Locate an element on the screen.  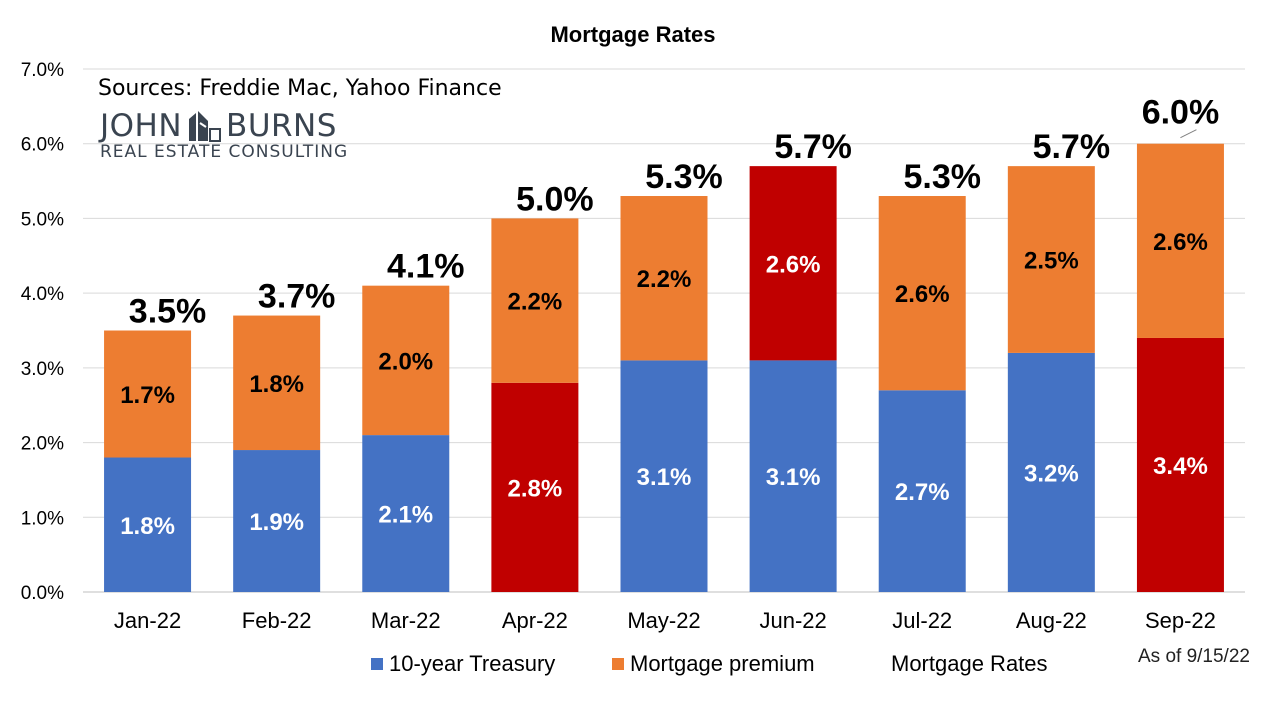
total-label: 3.5% is located at coordinates (168, 312).